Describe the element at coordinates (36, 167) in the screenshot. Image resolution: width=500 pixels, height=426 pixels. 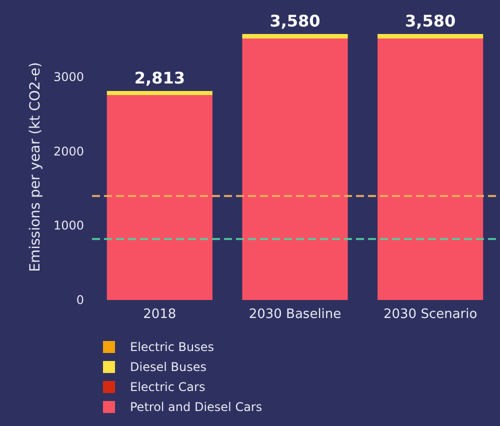
I see `y-axis-title: Emissions per year (kt CO2-e)` at that location.